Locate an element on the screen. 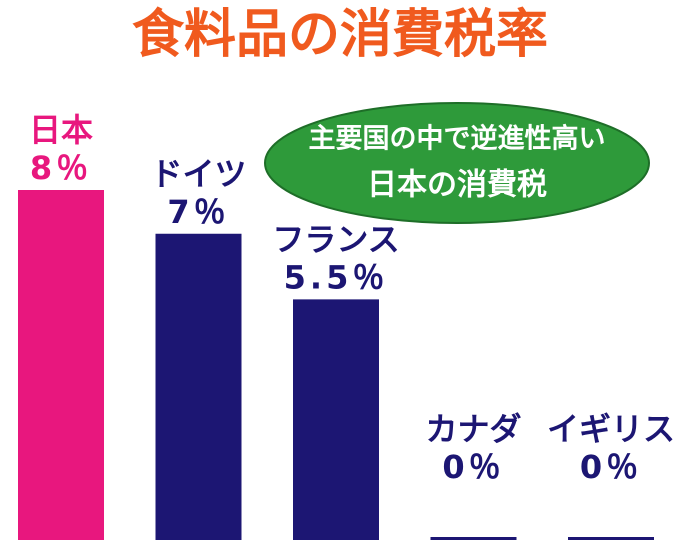 Image resolution: width=680 pixels, height=550 pixels. value-label: 7％ is located at coordinates (198, 212).